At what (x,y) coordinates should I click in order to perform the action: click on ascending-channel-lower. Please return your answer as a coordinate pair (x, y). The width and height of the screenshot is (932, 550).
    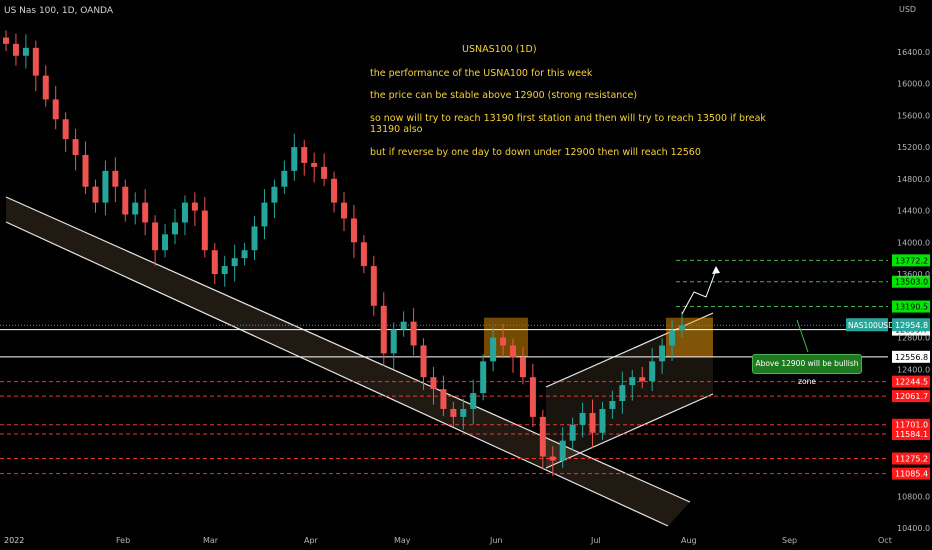
    Looking at the image, I should click on (629, 431).